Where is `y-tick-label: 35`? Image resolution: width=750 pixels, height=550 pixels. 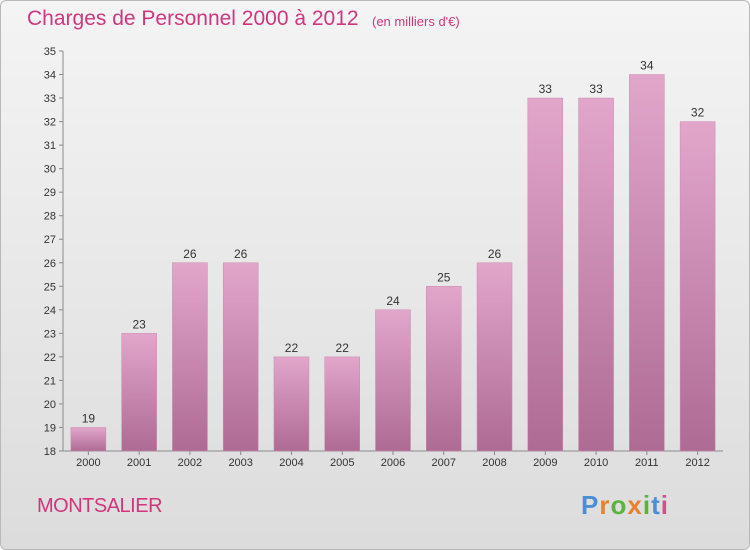
y-tick-label: 35 is located at coordinates (50, 52).